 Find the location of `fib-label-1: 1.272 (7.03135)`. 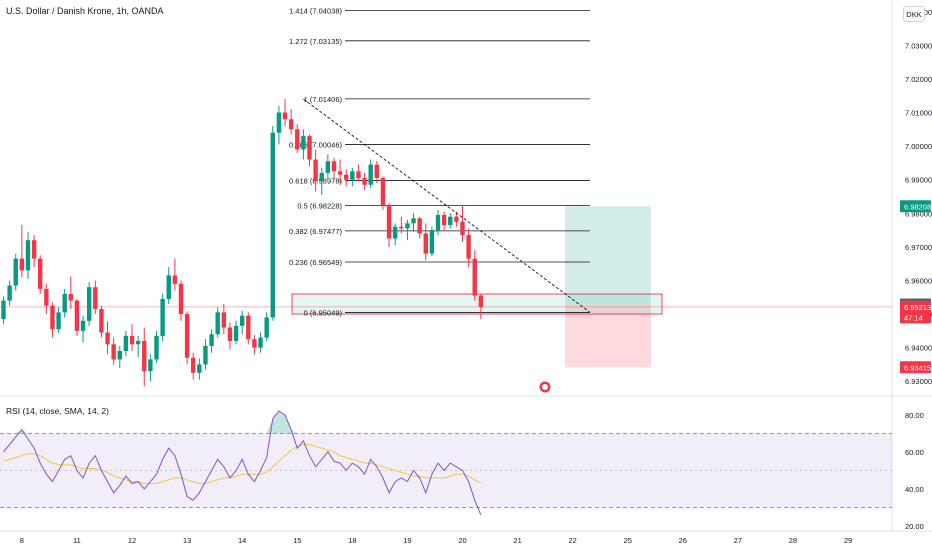

fib-label-1: 1.272 (7.03135) is located at coordinates (315, 41).